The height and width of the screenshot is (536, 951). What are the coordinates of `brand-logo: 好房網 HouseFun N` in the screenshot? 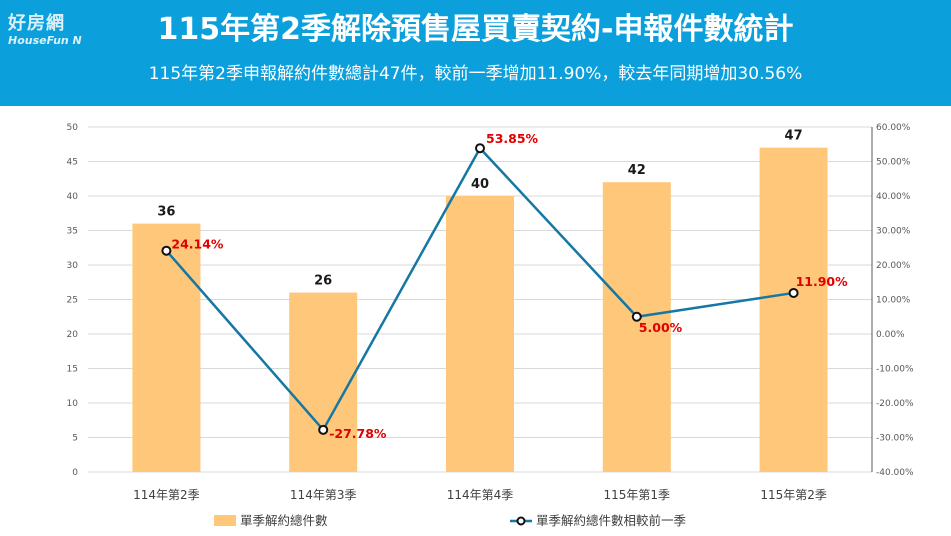 It's located at (53, 30).